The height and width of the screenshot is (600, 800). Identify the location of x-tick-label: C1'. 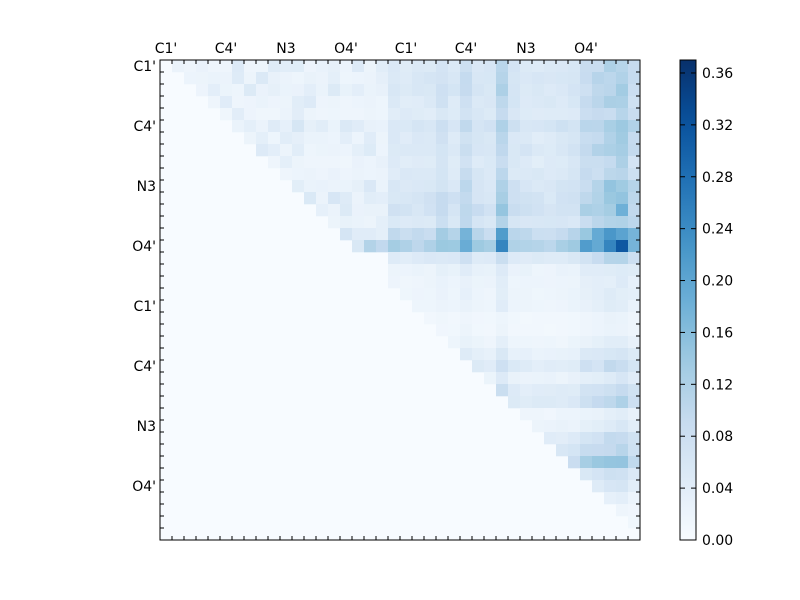
(166, 49).